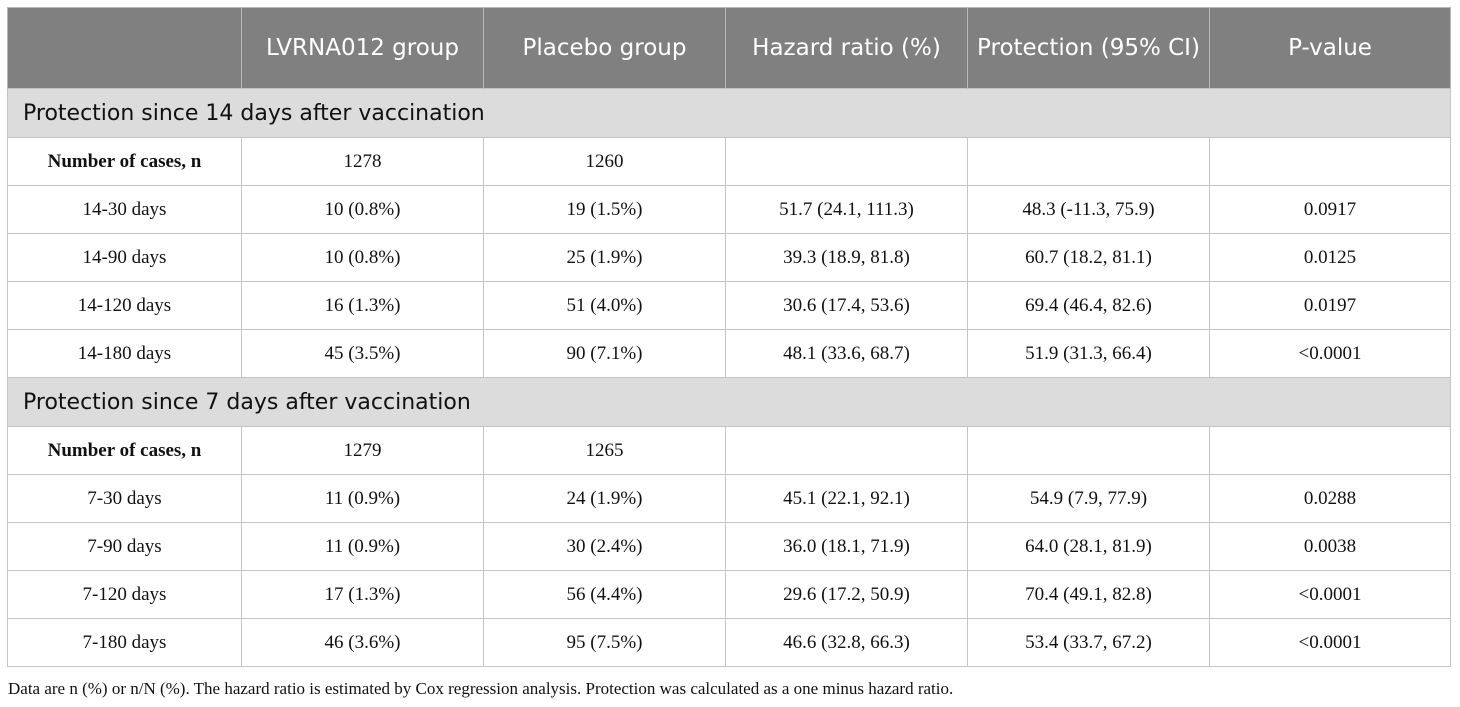  I want to click on protection-cell: 51.9 (31.3, 66.4), so click(1088, 353).